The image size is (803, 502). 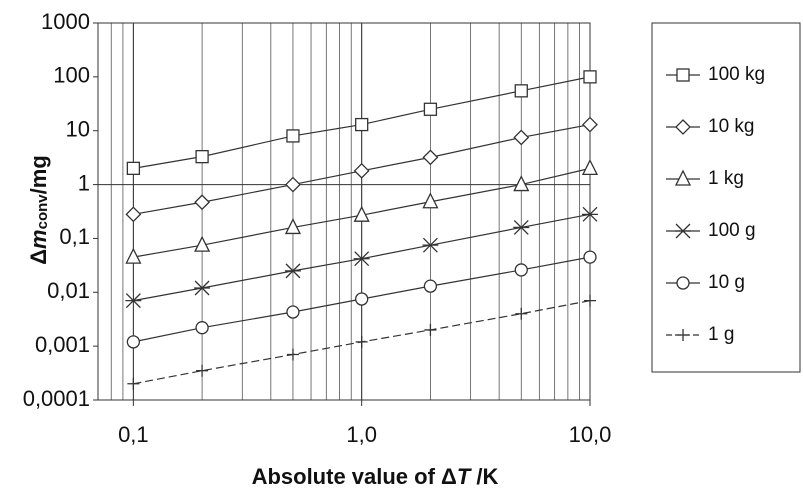 What do you see at coordinates (590, 434) in the screenshot?
I see `x-tick-label: 10,0` at bounding box center [590, 434].